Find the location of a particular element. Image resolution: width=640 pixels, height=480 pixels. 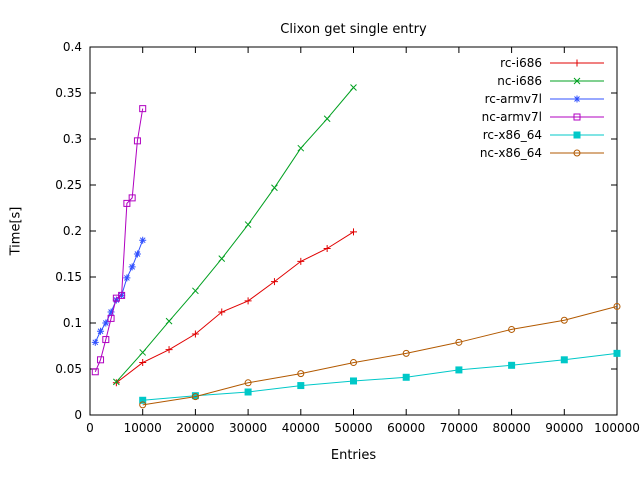

x-axis-title: Entries is located at coordinates (353, 455).